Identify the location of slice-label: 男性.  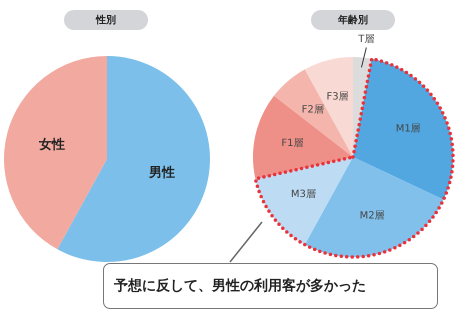
(161, 172).